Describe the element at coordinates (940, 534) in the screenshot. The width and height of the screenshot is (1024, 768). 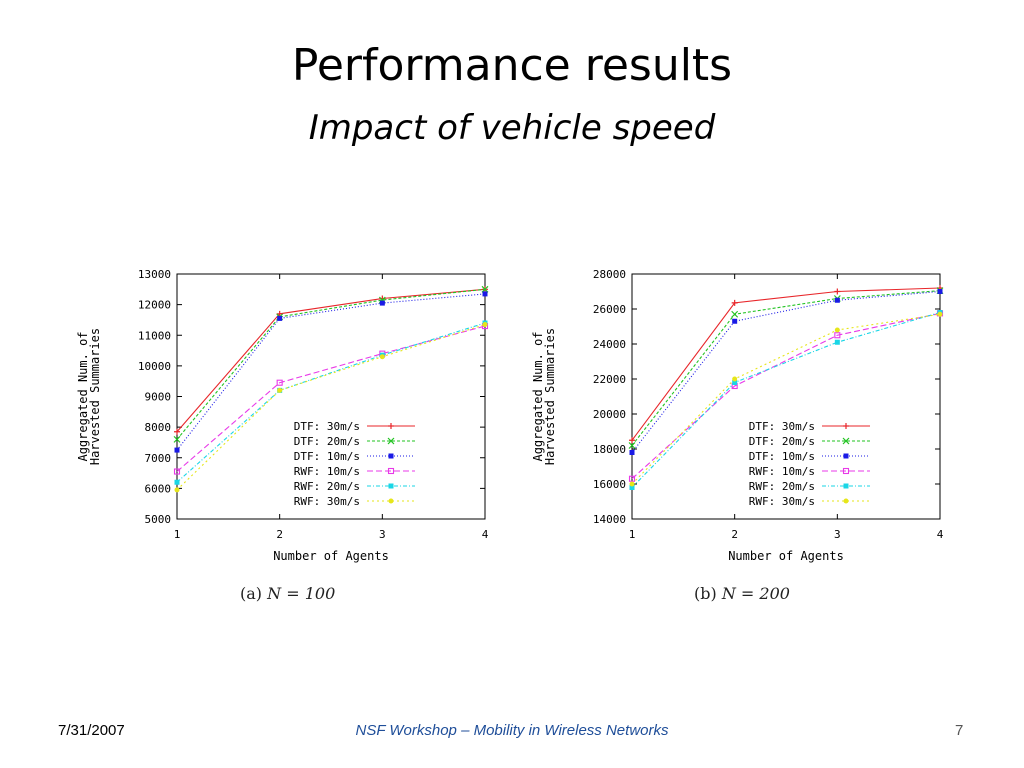
I see `chart2-xtick-label: 4` at that location.